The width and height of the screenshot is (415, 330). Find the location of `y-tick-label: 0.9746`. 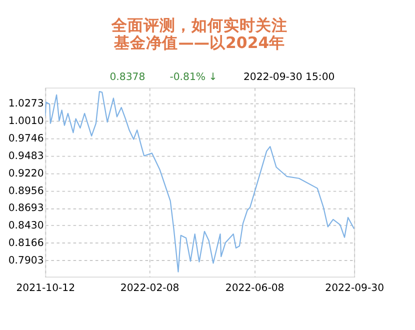

y-tick-label: 0.9746 is located at coordinates (26, 138).